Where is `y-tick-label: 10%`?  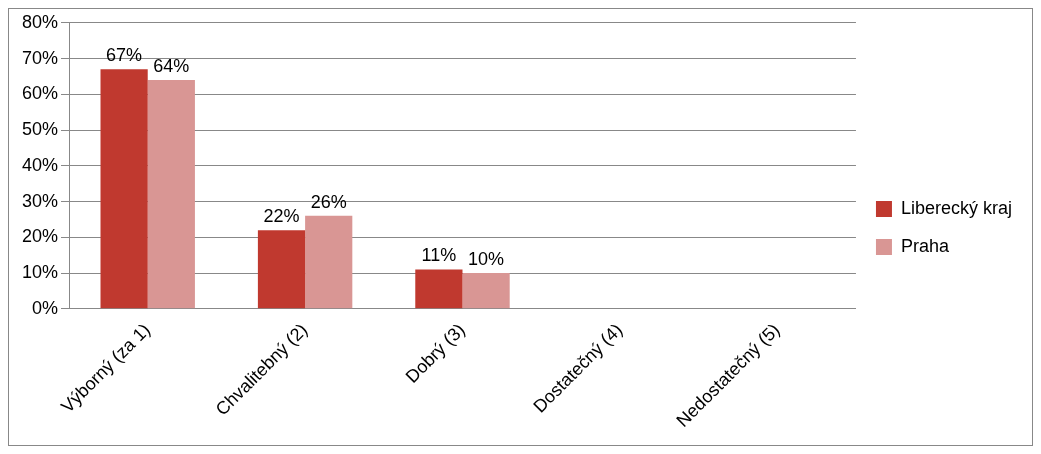
y-tick-label: 10% is located at coordinates (40, 272).